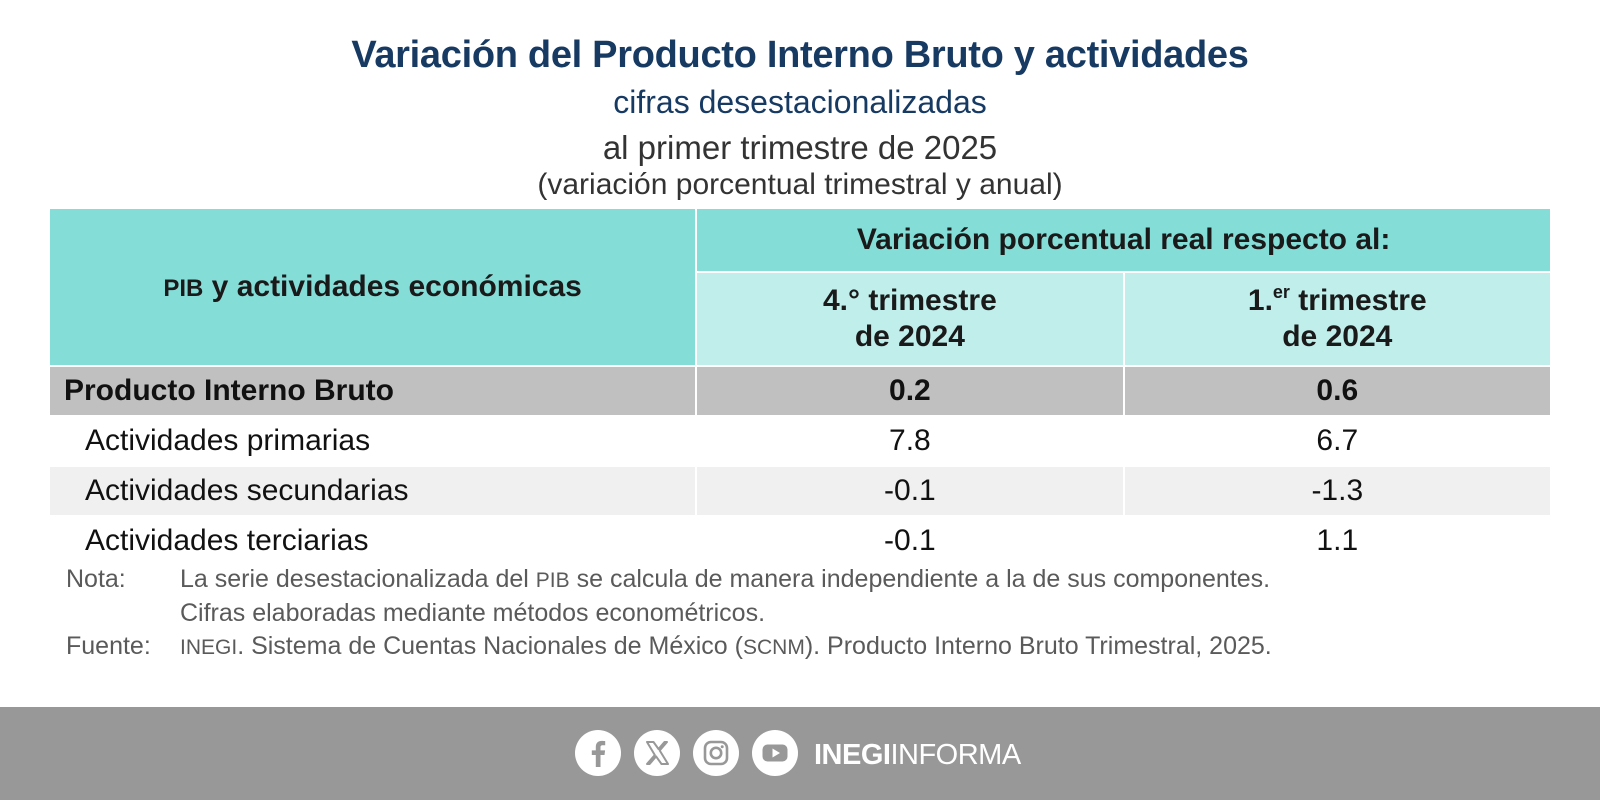 The image size is (1600, 800). I want to click on row-label: Producto Interno Bruto, so click(372, 391).